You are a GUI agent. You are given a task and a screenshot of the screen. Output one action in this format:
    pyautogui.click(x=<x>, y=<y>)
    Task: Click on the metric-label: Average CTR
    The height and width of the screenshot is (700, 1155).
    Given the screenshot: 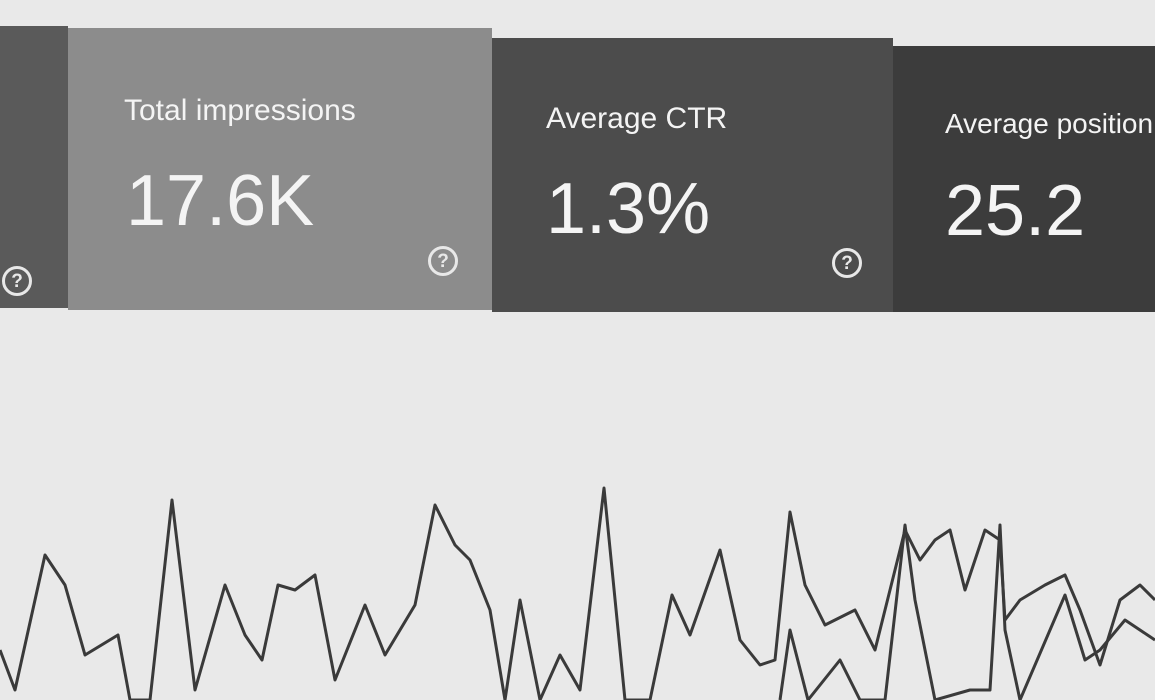 What is the action you would take?
    pyautogui.click(x=637, y=118)
    